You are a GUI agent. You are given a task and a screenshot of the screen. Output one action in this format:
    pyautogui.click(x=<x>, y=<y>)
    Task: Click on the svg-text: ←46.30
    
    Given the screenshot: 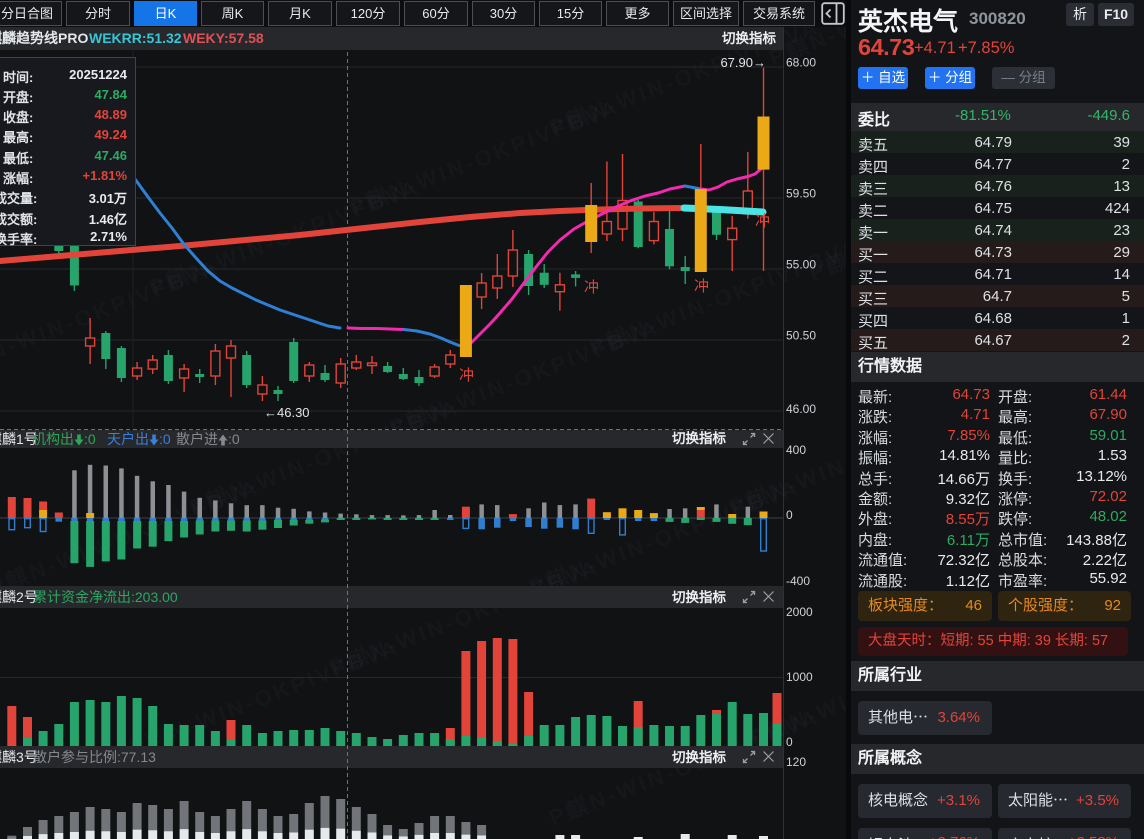 What is the action you would take?
    pyautogui.click(x=287, y=412)
    